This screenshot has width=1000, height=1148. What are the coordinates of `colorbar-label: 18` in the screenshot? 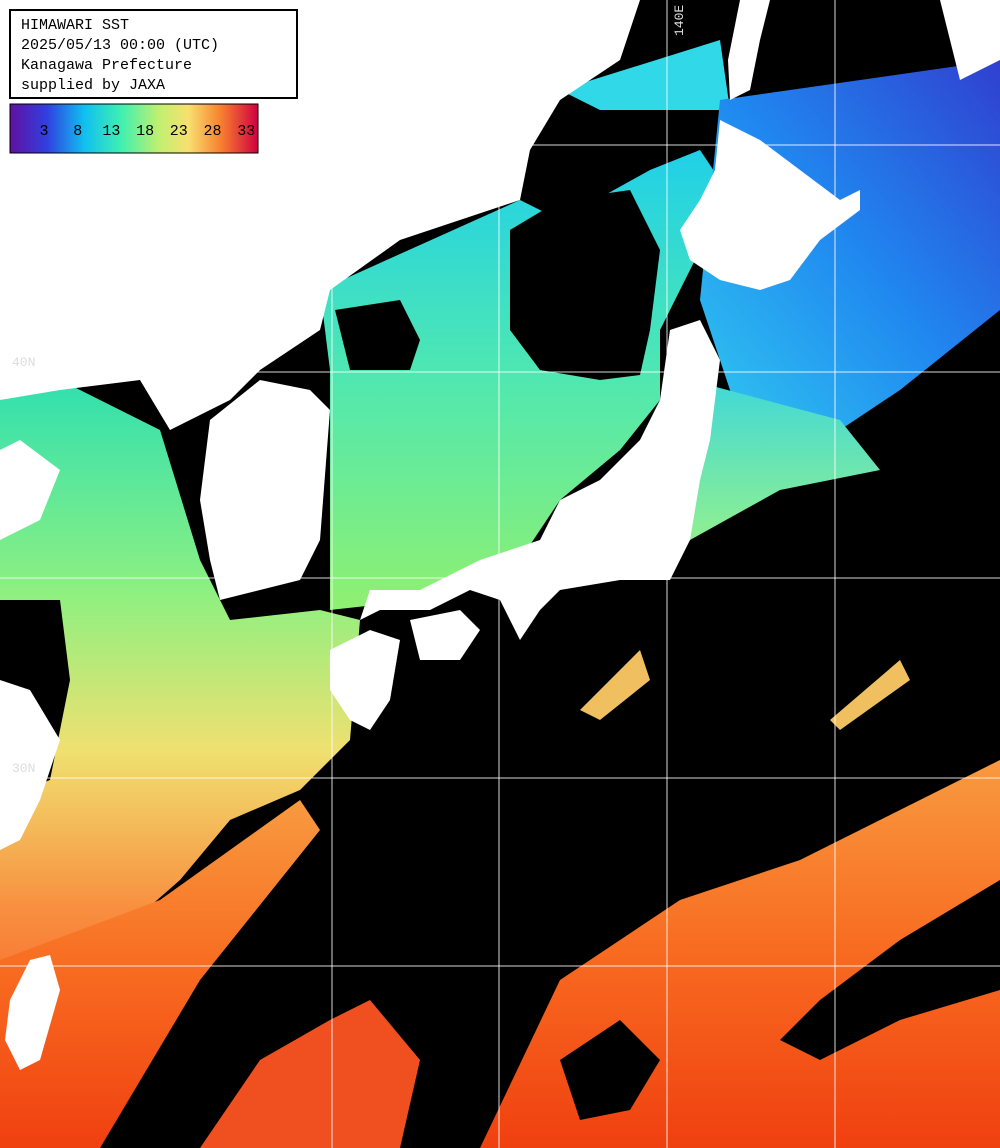 It's located at (145, 131).